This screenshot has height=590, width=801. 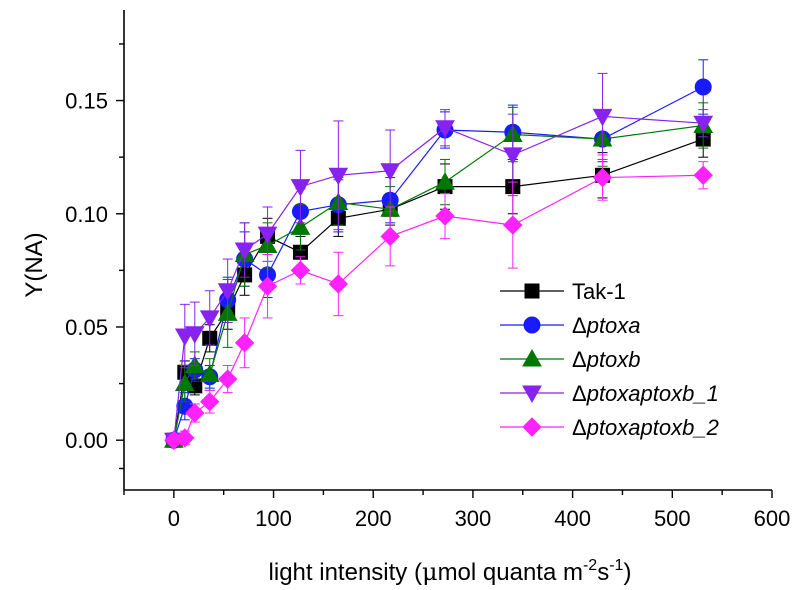 What do you see at coordinates (174, 518) in the screenshot?
I see `x-tick-label: 0` at bounding box center [174, 518].